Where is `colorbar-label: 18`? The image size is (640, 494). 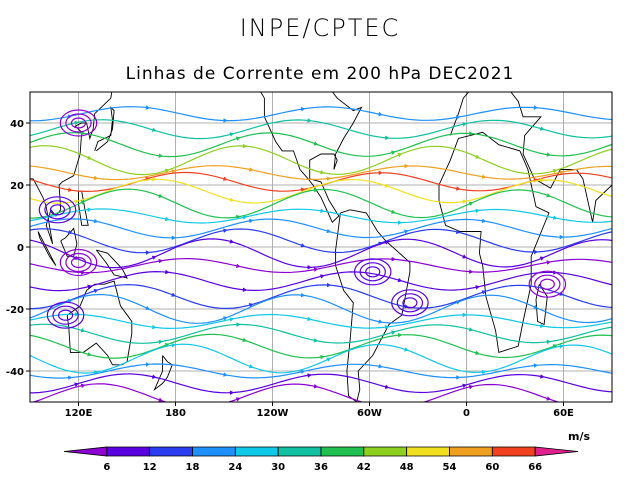 colorbar-label: 18 is located at coordinates (193, 467).